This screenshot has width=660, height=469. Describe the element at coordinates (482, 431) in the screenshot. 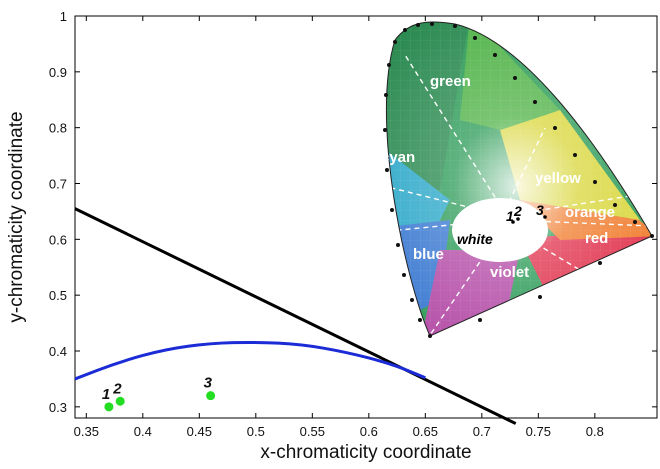

I see `x-tick-label: 0.7` at that location.